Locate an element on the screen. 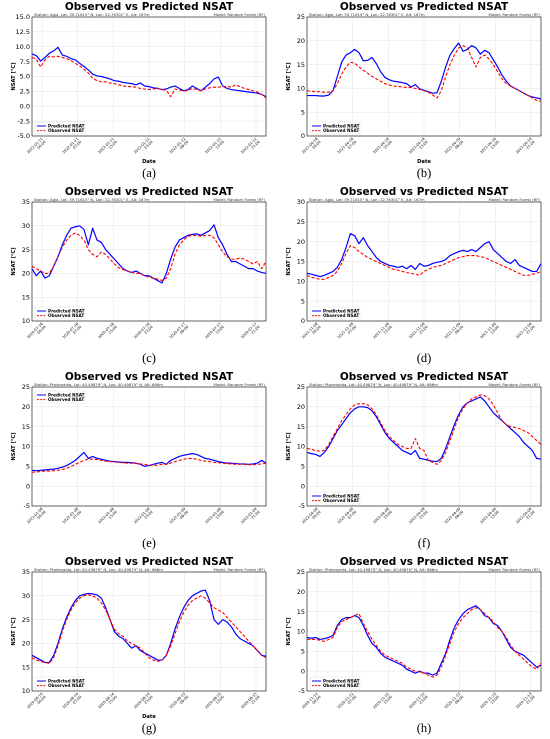  y-tick-label: 30 is located at coordinates (301, 202).